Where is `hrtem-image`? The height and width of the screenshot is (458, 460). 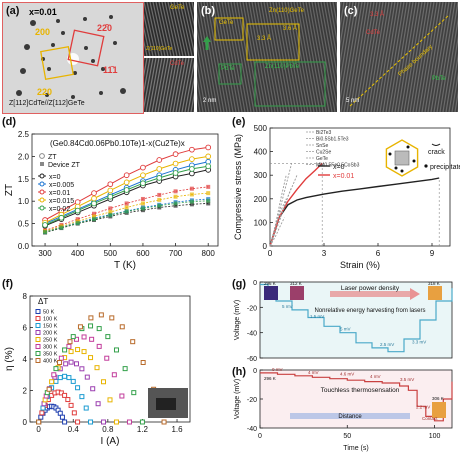
hrtem-image is located at coordinates (267, 57).